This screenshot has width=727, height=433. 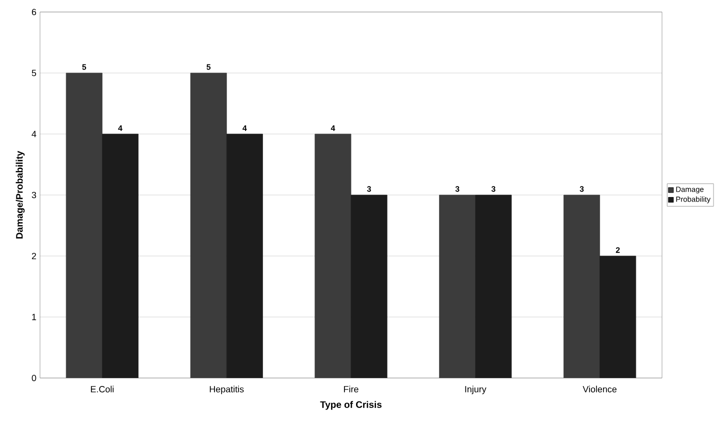 I want to click on x-tick-label: E.Coli, so click(x=102, y=389).